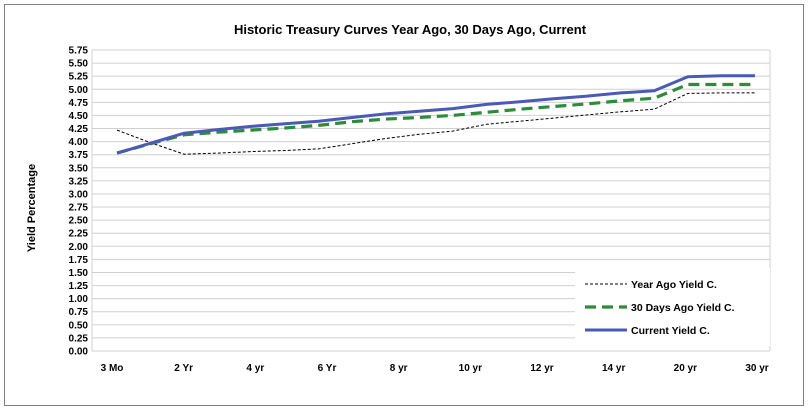 The width and height of the screenshot is (810, 415). Describe the element at coordinates (79, 129) in the screenshot. I see `y-tick-label: 4.25` at that location.